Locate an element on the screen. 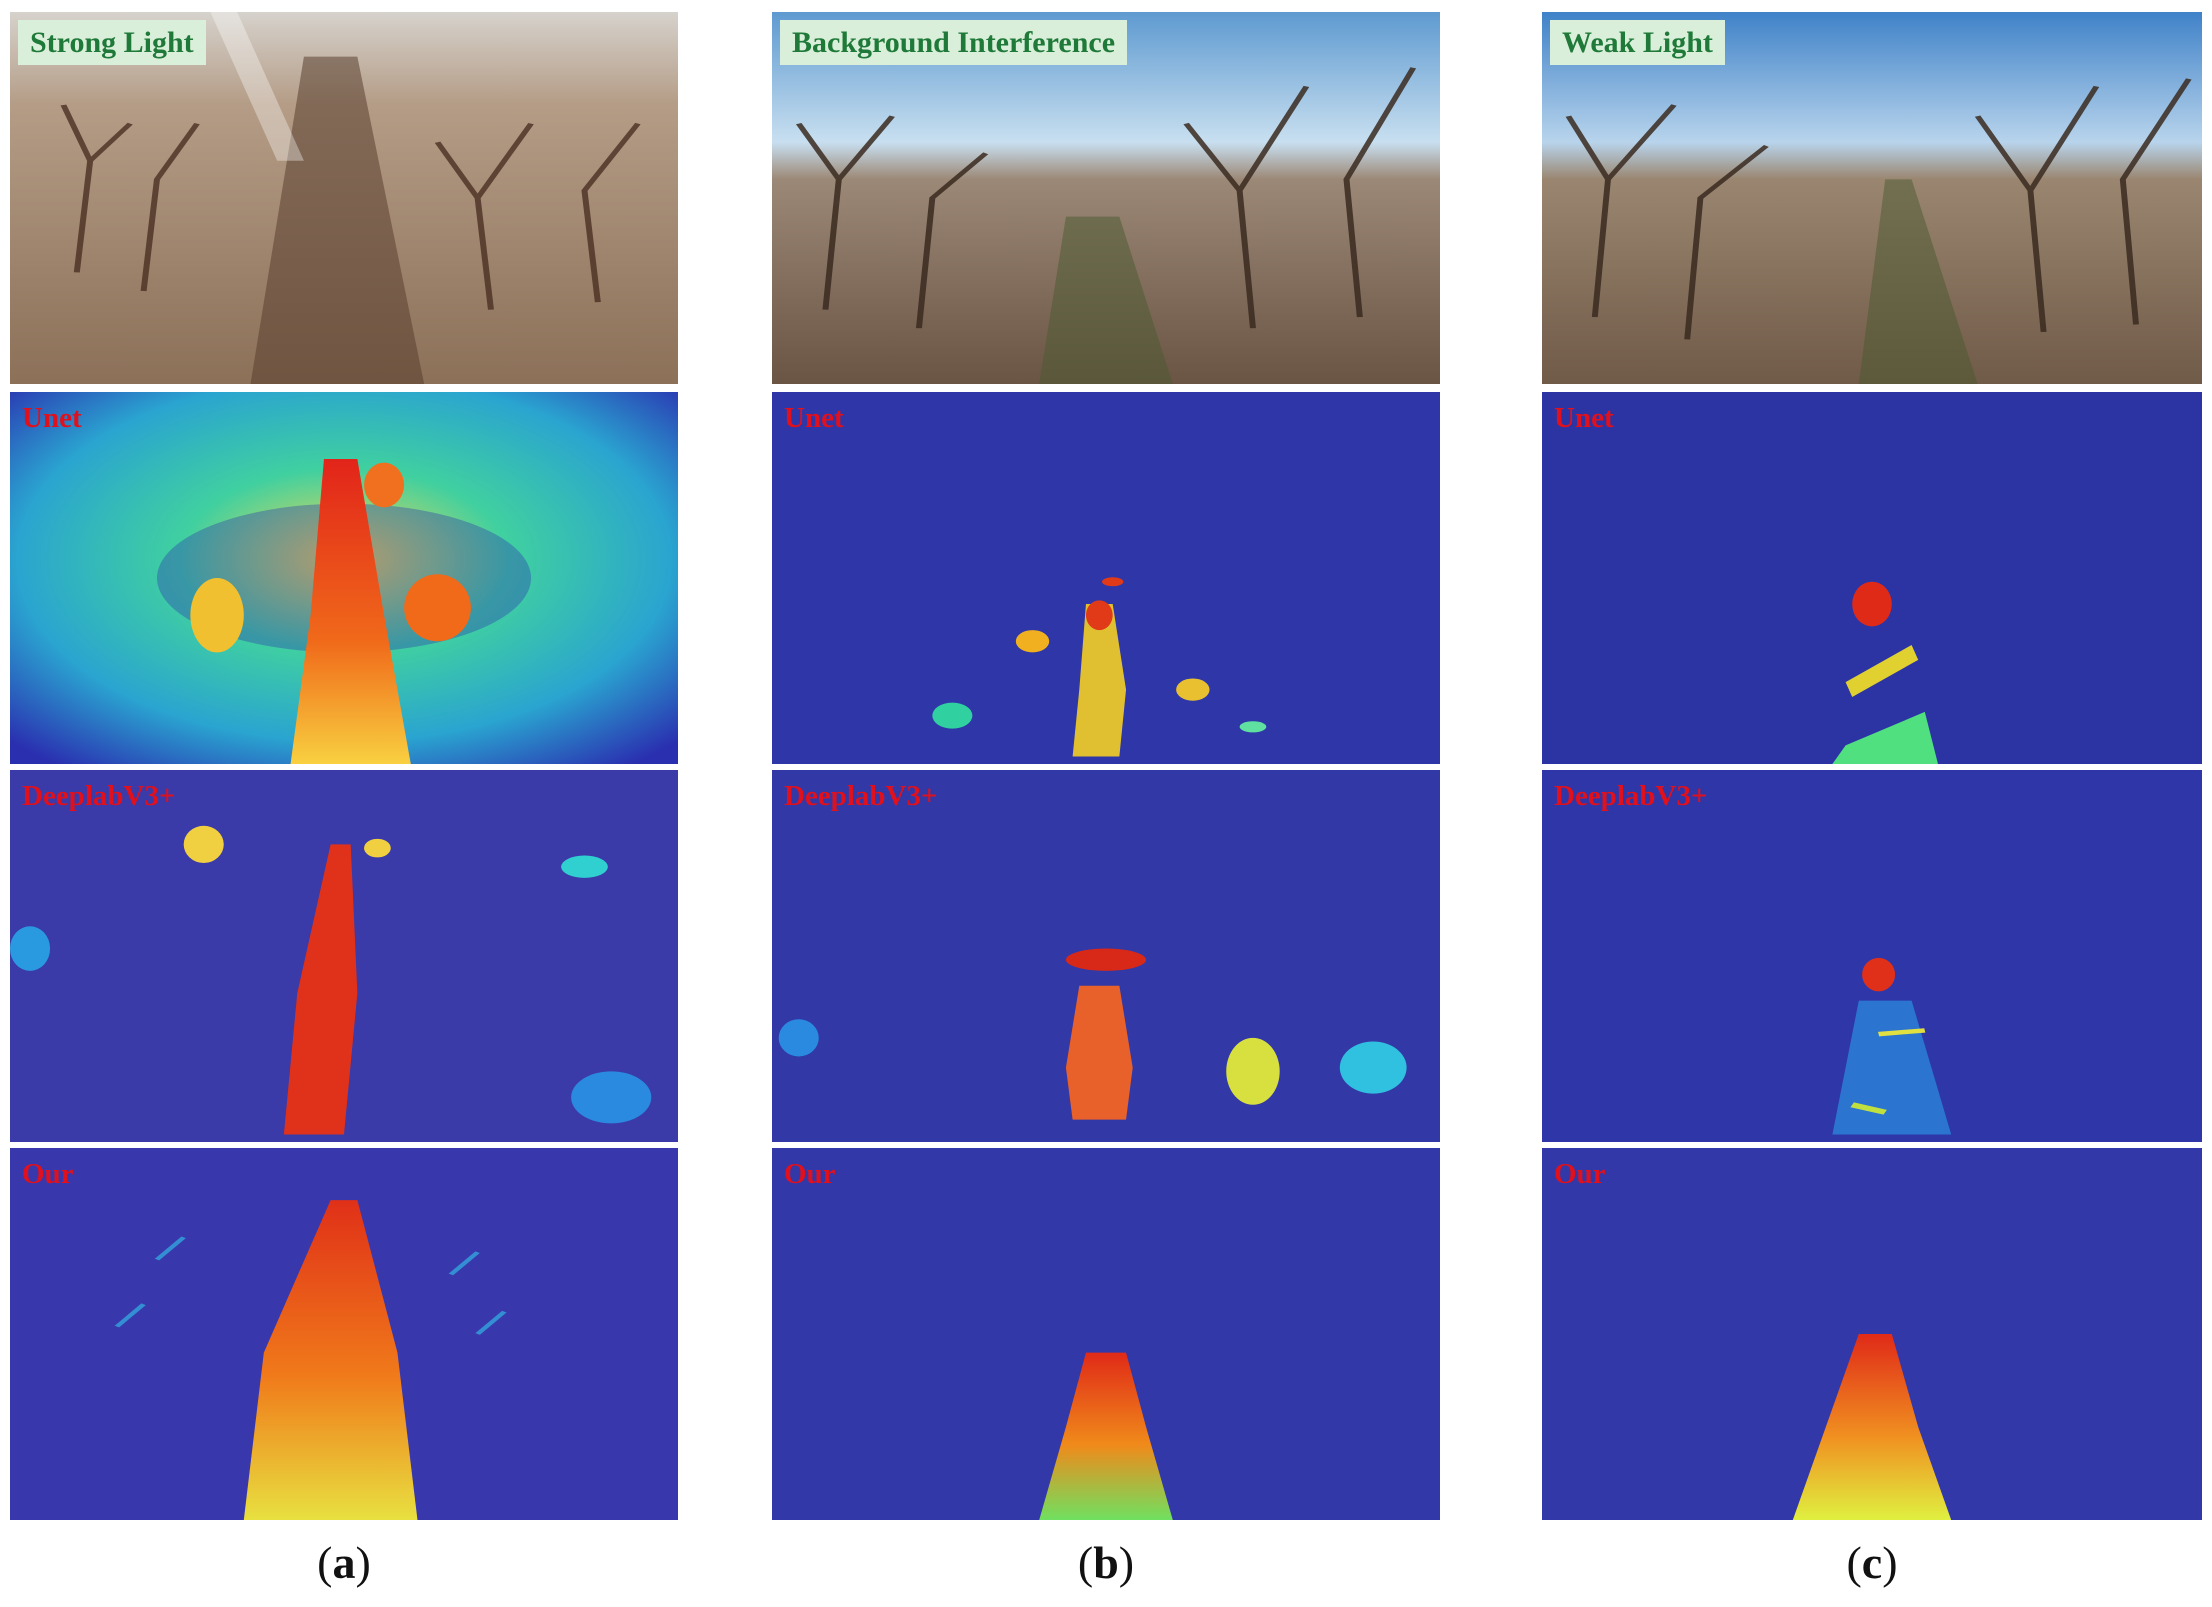  caption-c: (c) is located at coordinates (1872, 1562).